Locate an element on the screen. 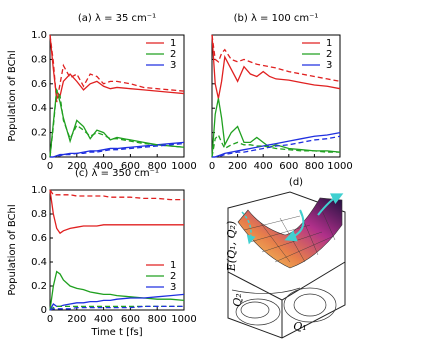 The width and height of the screenshot is (440, 340). z-axis-label: E(Q₁, Q₂) is located at coordinates (231, 246).